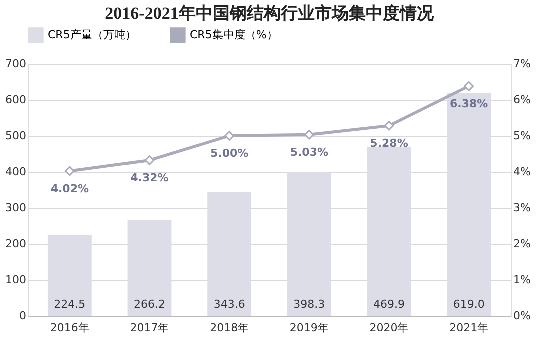  I want to click on y2-tick-label: 0%, so click(522, 316).